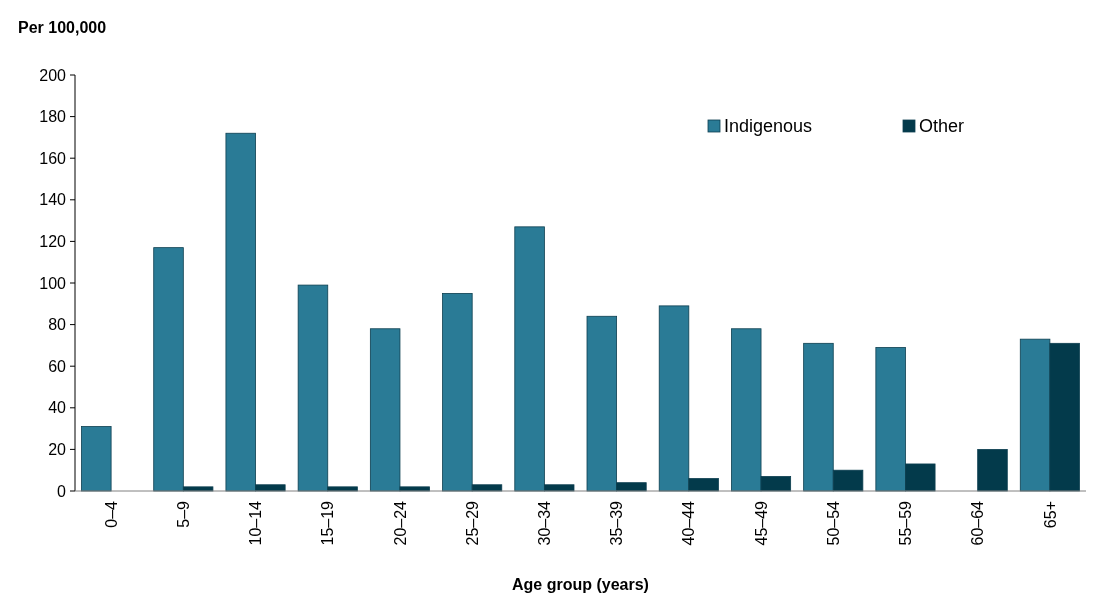 The width and height of the screenshot is (1094, 607). Describe the element at coordinates (53, 158) in the screenshot. I see `y-tick-label: 160` at that location.